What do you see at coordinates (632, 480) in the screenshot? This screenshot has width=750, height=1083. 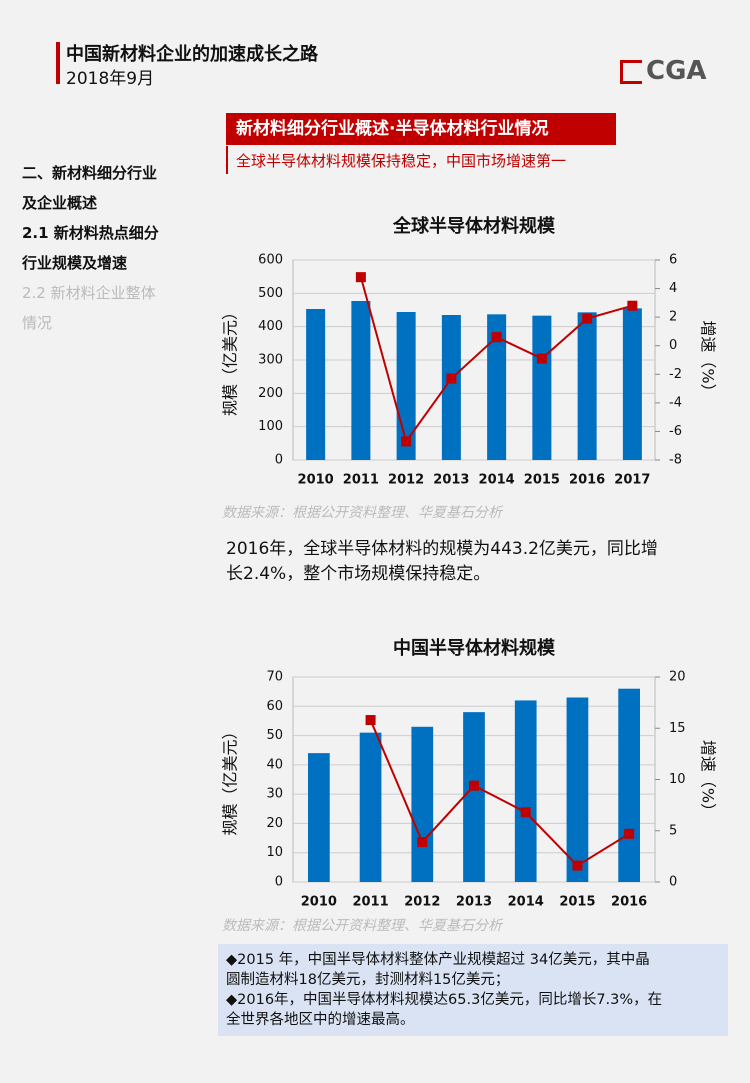 I see `x-tick-label: 2017` at bounding box center [632, 480].